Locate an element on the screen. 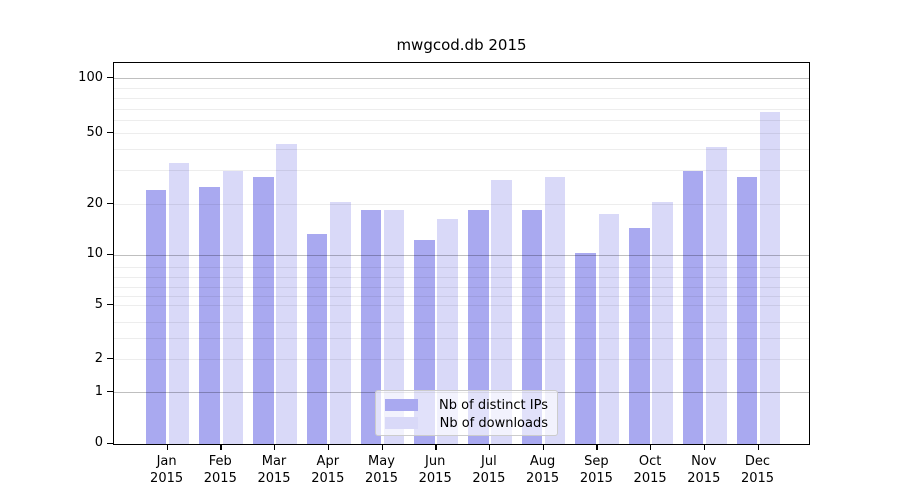 This screenshot has height=500, width=900. legend-swatch-distinct-ips is located at coordinates (401, 405).